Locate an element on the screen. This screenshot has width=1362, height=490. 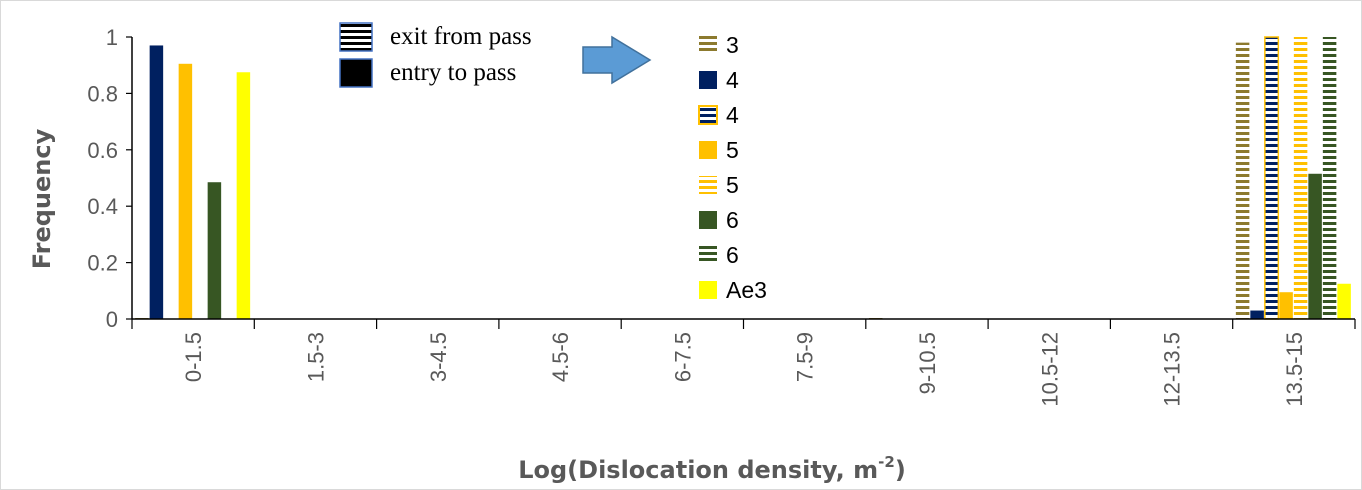
x-axis-title: Log(Dislocation density, m-2) is located at coordinates (712, 468).